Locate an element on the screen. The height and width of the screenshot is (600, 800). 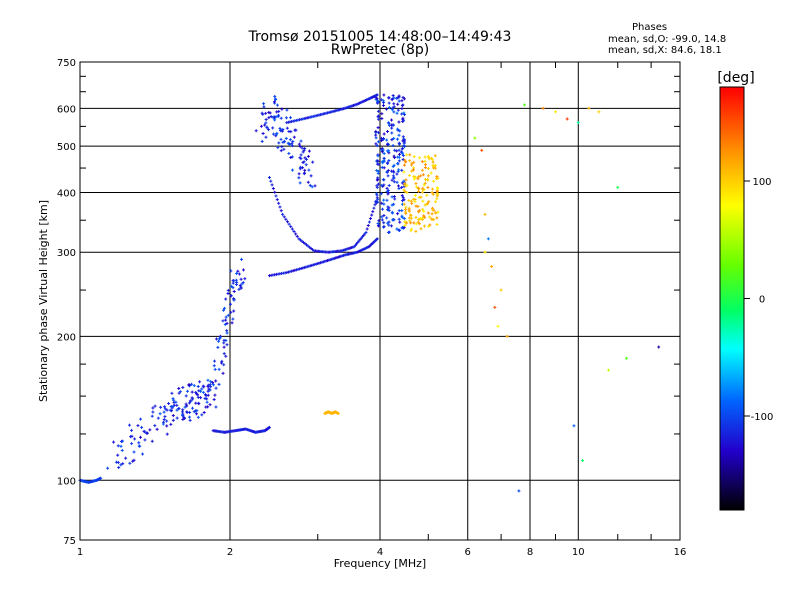
y-tick-label: 500 is located at coordinates (66, 147).